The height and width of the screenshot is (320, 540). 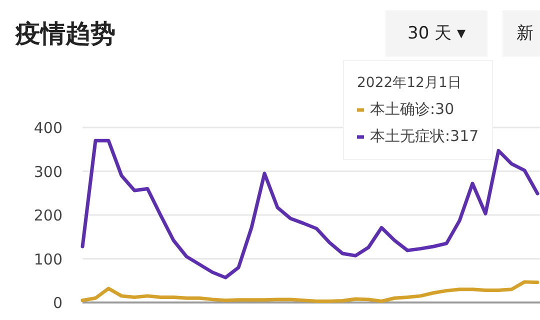 I want to click on text: 新, so click(x=525, y=34).